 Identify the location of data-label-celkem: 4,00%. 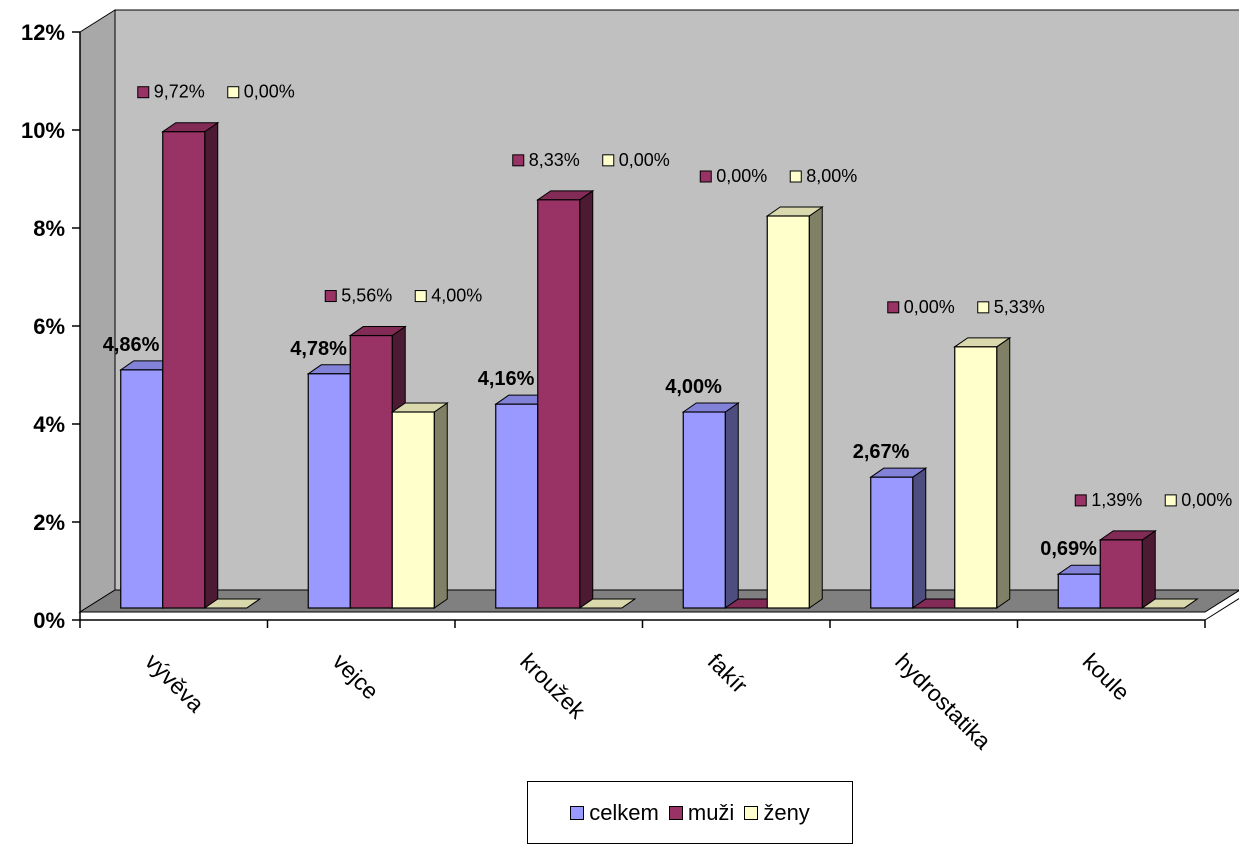
(693, 387).